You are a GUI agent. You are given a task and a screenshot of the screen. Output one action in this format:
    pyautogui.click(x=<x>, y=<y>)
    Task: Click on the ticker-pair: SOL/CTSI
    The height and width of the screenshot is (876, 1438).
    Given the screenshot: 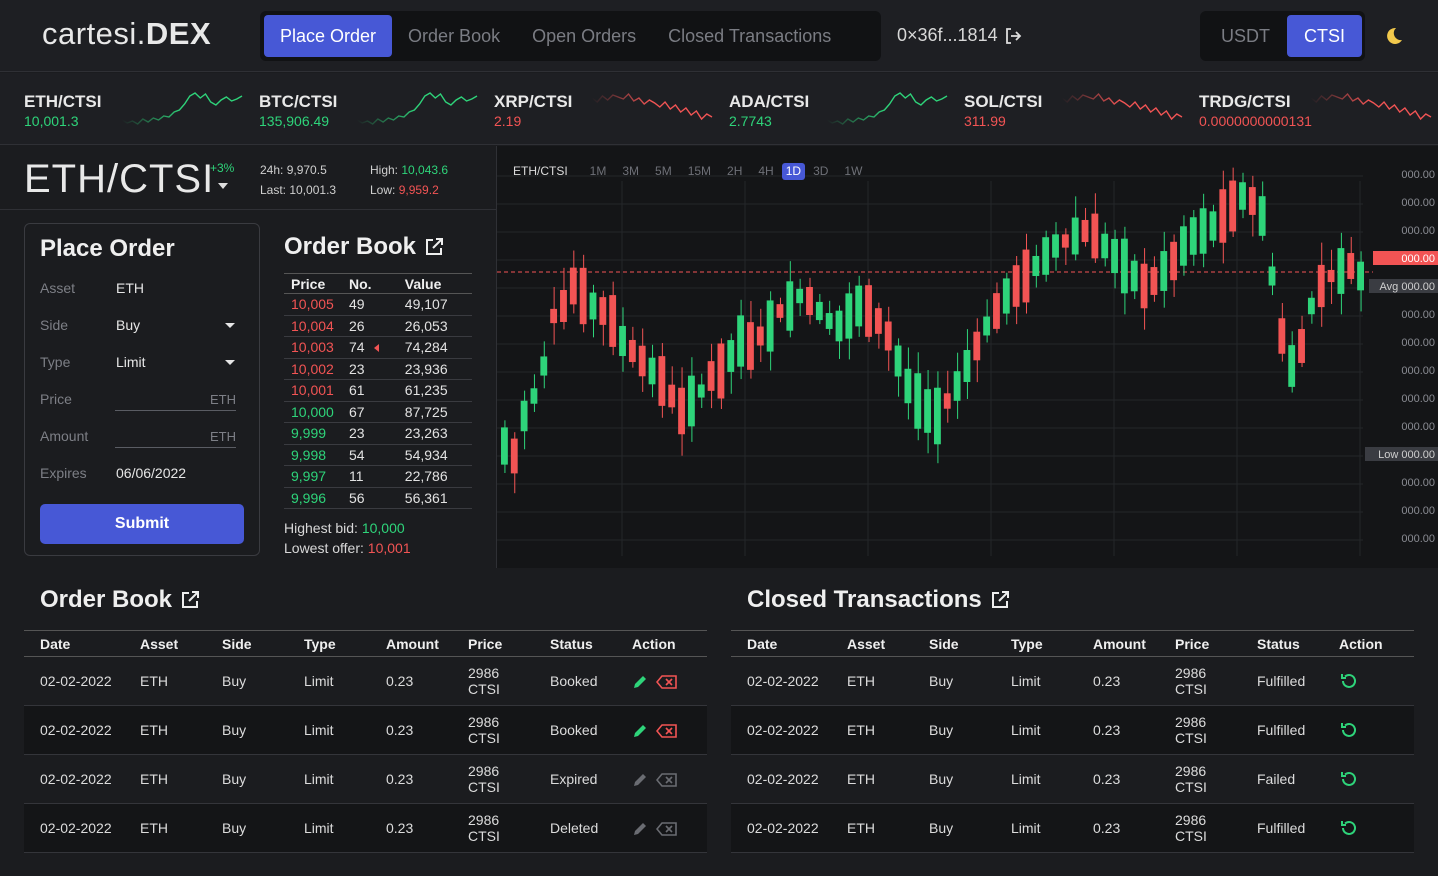 What is the action you would take?
    pyautogui.click(x=1003, y=101)
    